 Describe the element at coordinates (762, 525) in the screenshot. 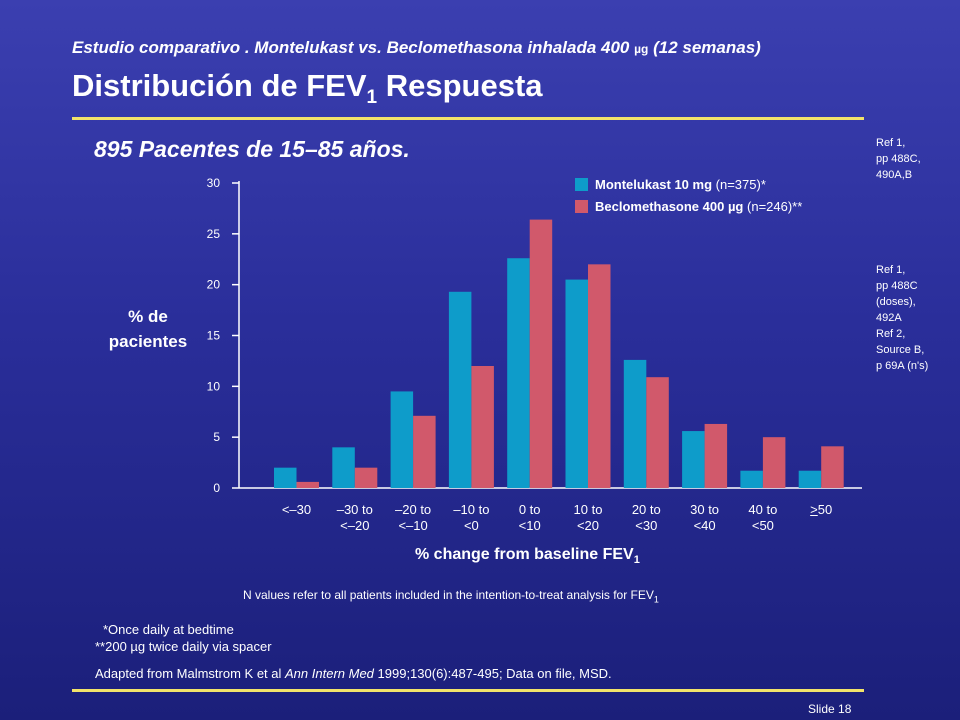

I see `x-tick-label-line: <50` at that location.